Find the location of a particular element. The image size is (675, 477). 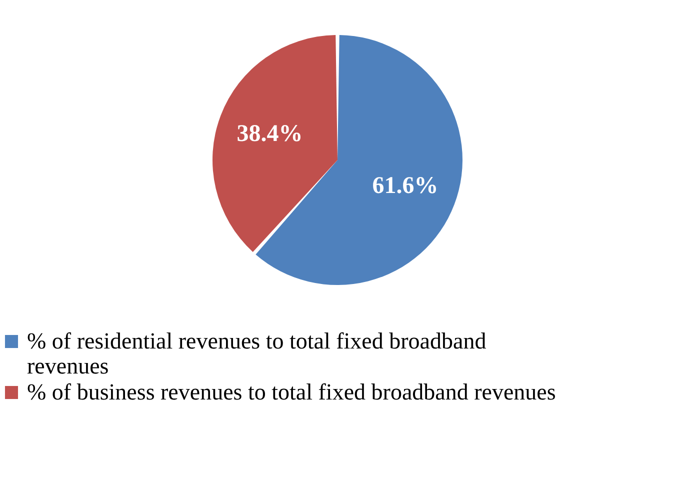

legend-label: % of residential revenues to total fixed broadband revenues is located at coordinates (257, 353).